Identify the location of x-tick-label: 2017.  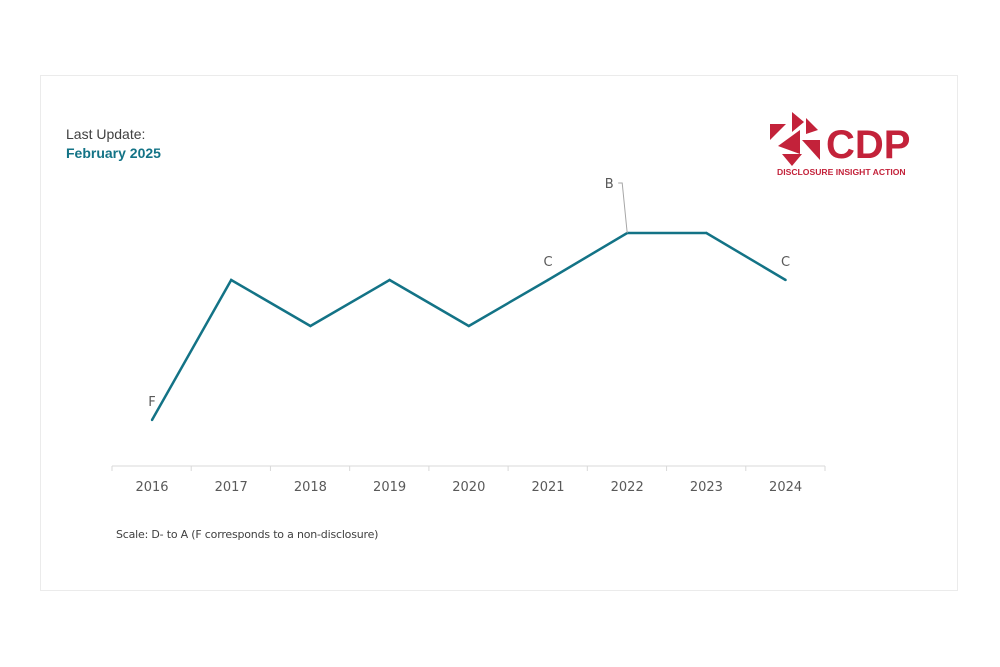
(231, 487).